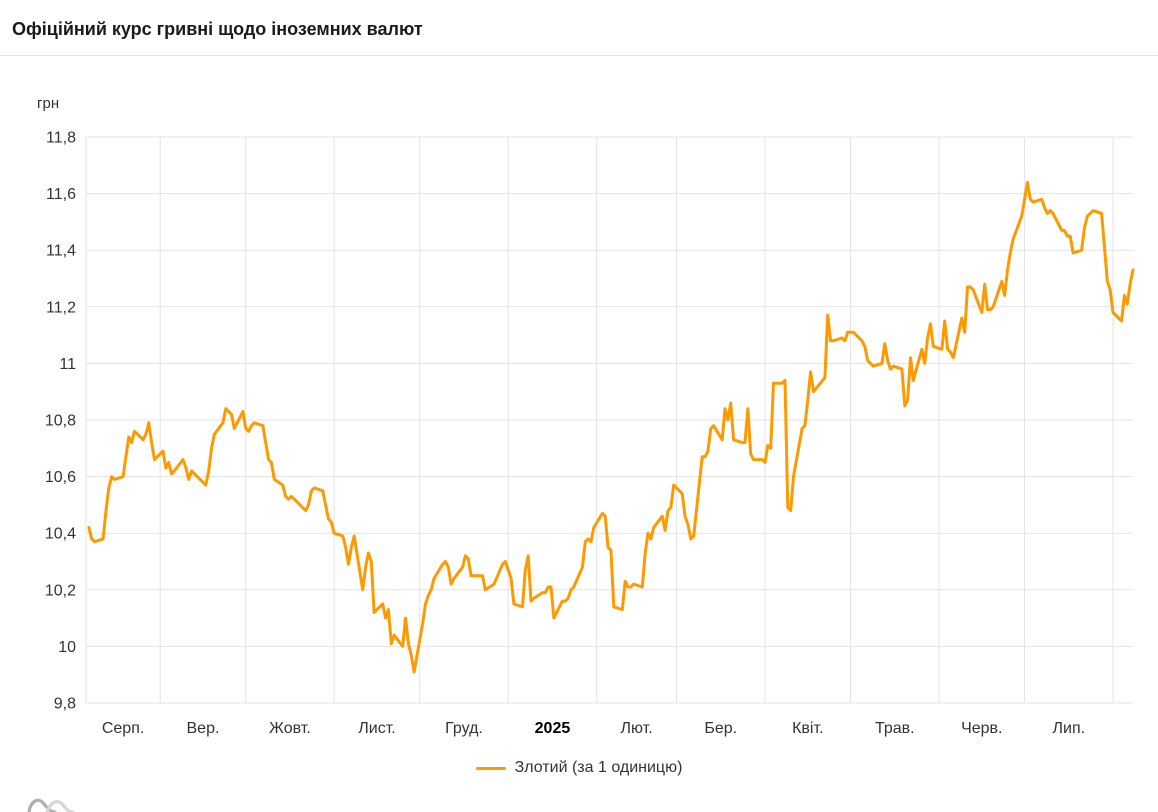 The image size is (1158, 812). What do you see at coordinates (290, 728) in the screenshot?
I see `x-tick-label: Жовт.` at bounding box center [290, 728].